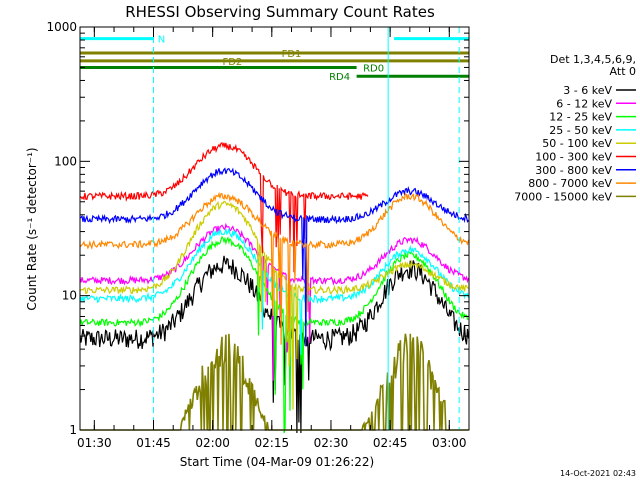 The height and width of the screenshot is (485, 640). Describe the element at coordinates (274, 59) in the screenshot. I see `flag-lines: N FD1 FD2 RD0 RD4` at that location.